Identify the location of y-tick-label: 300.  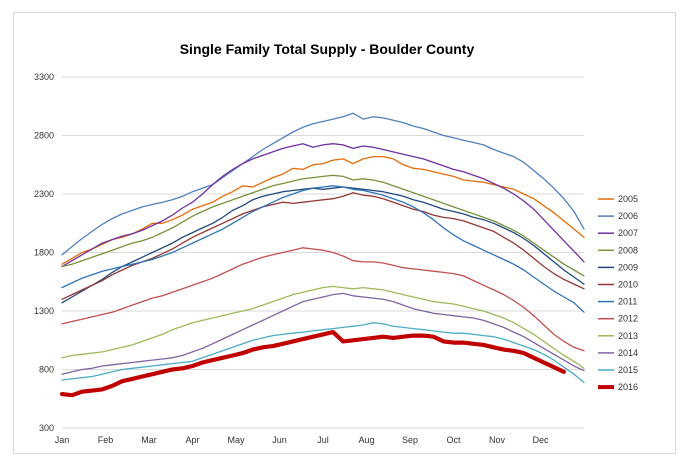
(46, 428).